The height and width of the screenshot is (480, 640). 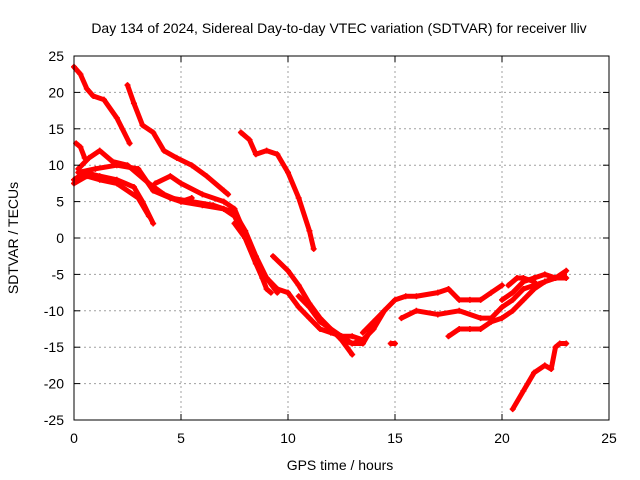 What do you see at coordinates (56, 129) in the screenshot?
I see `y-tick-label: 15` at bounding box center [56, 129].